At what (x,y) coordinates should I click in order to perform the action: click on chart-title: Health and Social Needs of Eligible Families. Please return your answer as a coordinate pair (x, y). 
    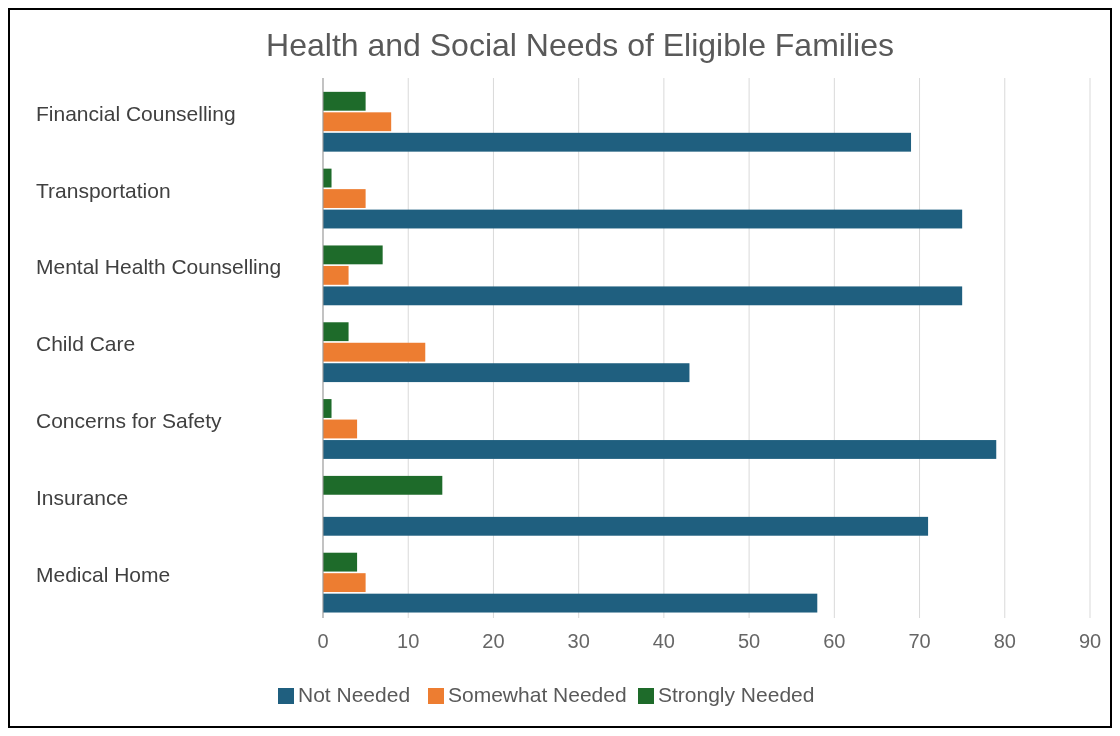
    Looking at the image, I should click on (580, 45).